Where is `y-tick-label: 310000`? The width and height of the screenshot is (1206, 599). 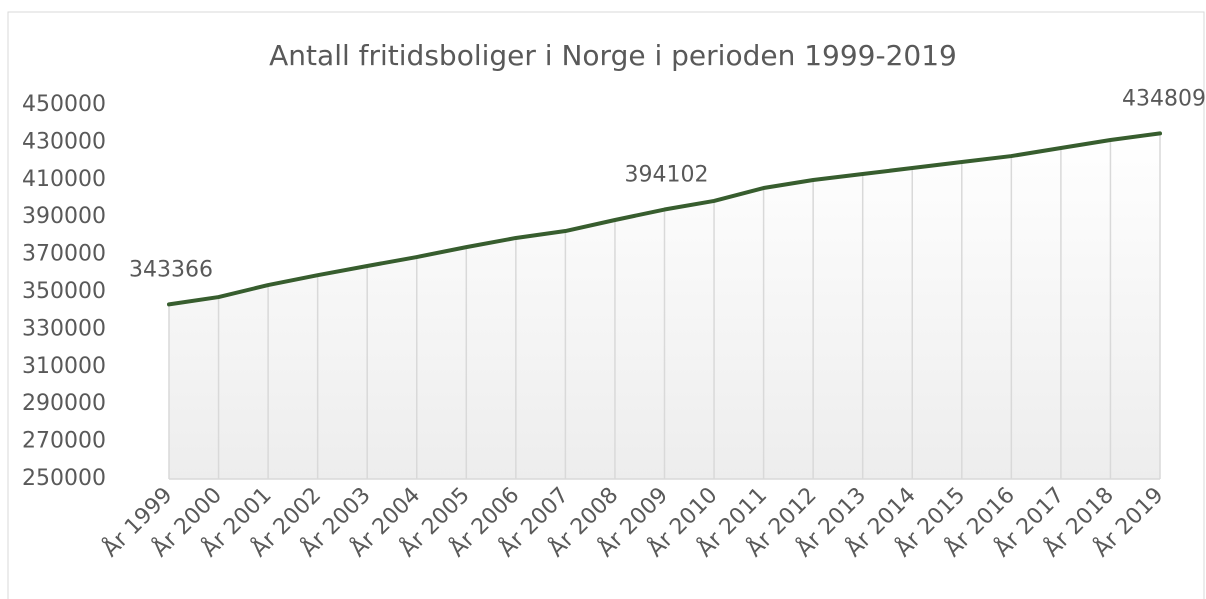
y-tick-label: 310000 is located at coordinates (64, 366).